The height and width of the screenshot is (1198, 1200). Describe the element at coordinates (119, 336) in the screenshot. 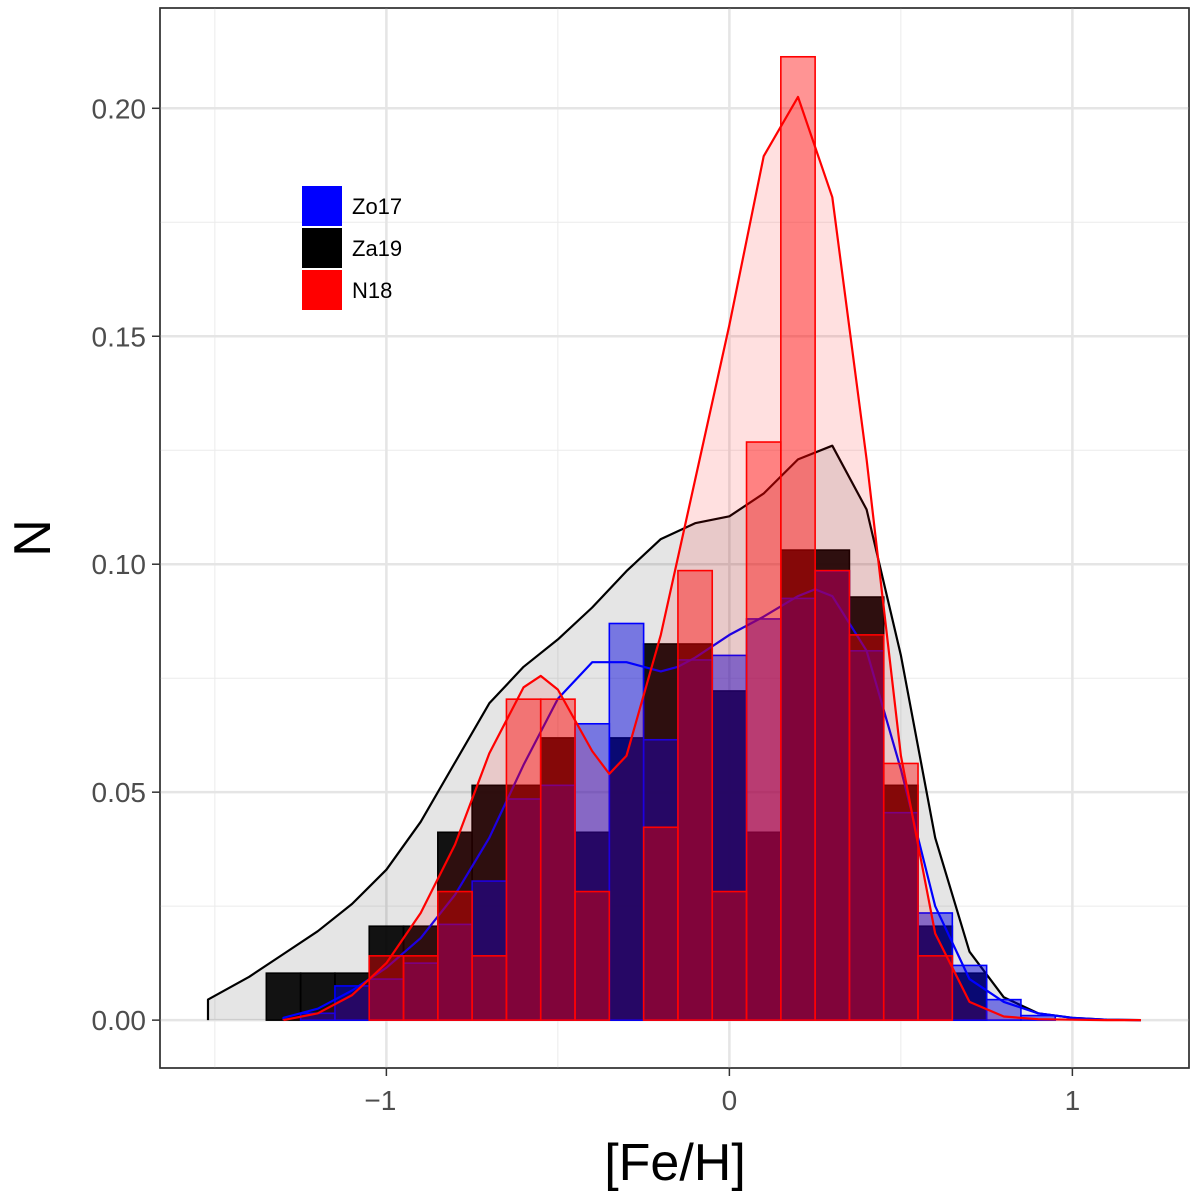

I see `y-tick-label: 0.15` at that location.